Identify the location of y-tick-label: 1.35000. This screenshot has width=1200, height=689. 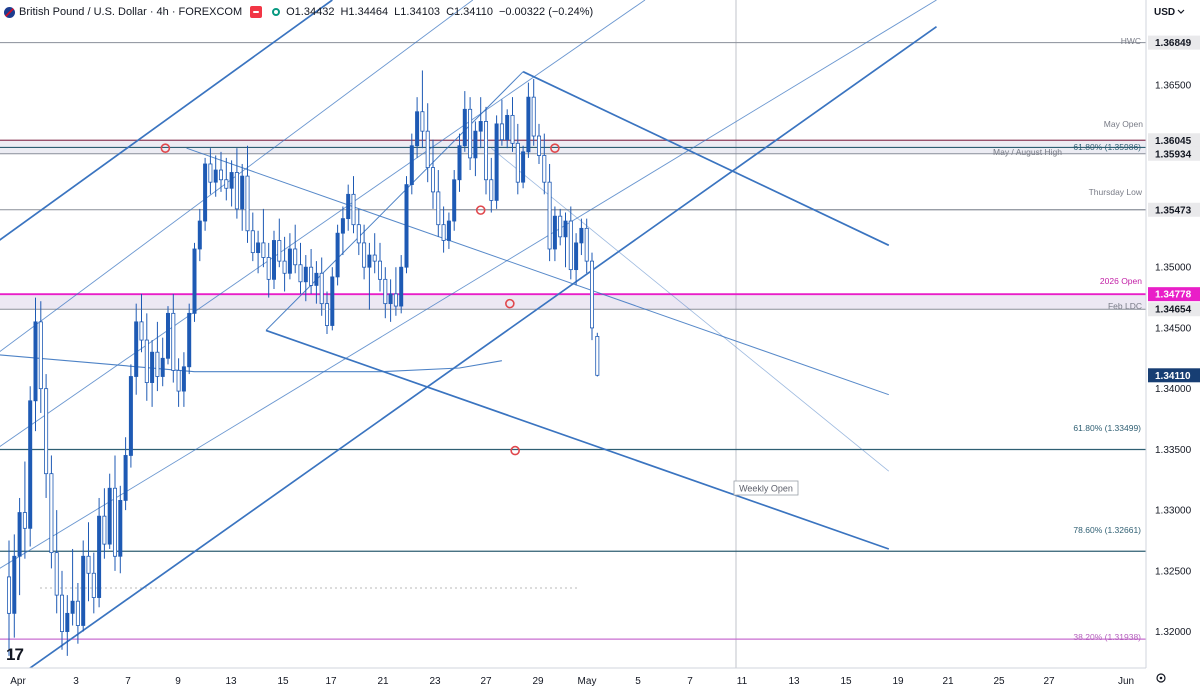
(1173, 268).